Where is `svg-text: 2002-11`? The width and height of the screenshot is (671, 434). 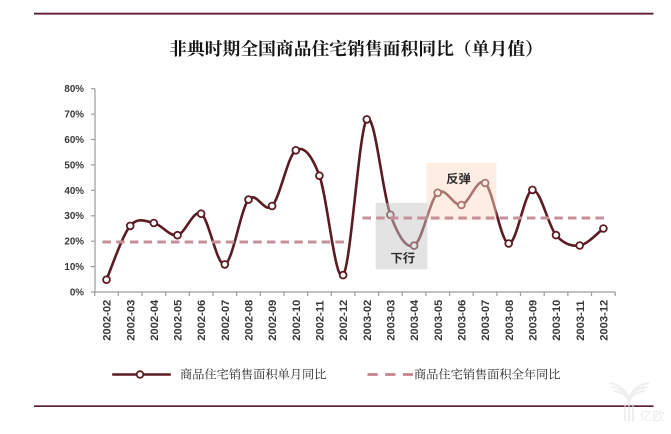
svg-text: 2002-11 is located at coordinates (321, 320).